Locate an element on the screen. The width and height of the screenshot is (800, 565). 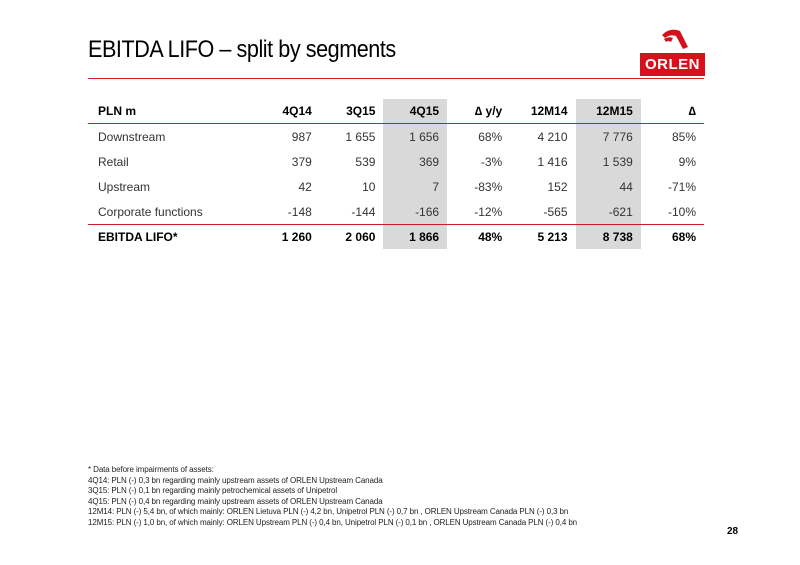
cell: -148 is located at coordinates (299, 211).